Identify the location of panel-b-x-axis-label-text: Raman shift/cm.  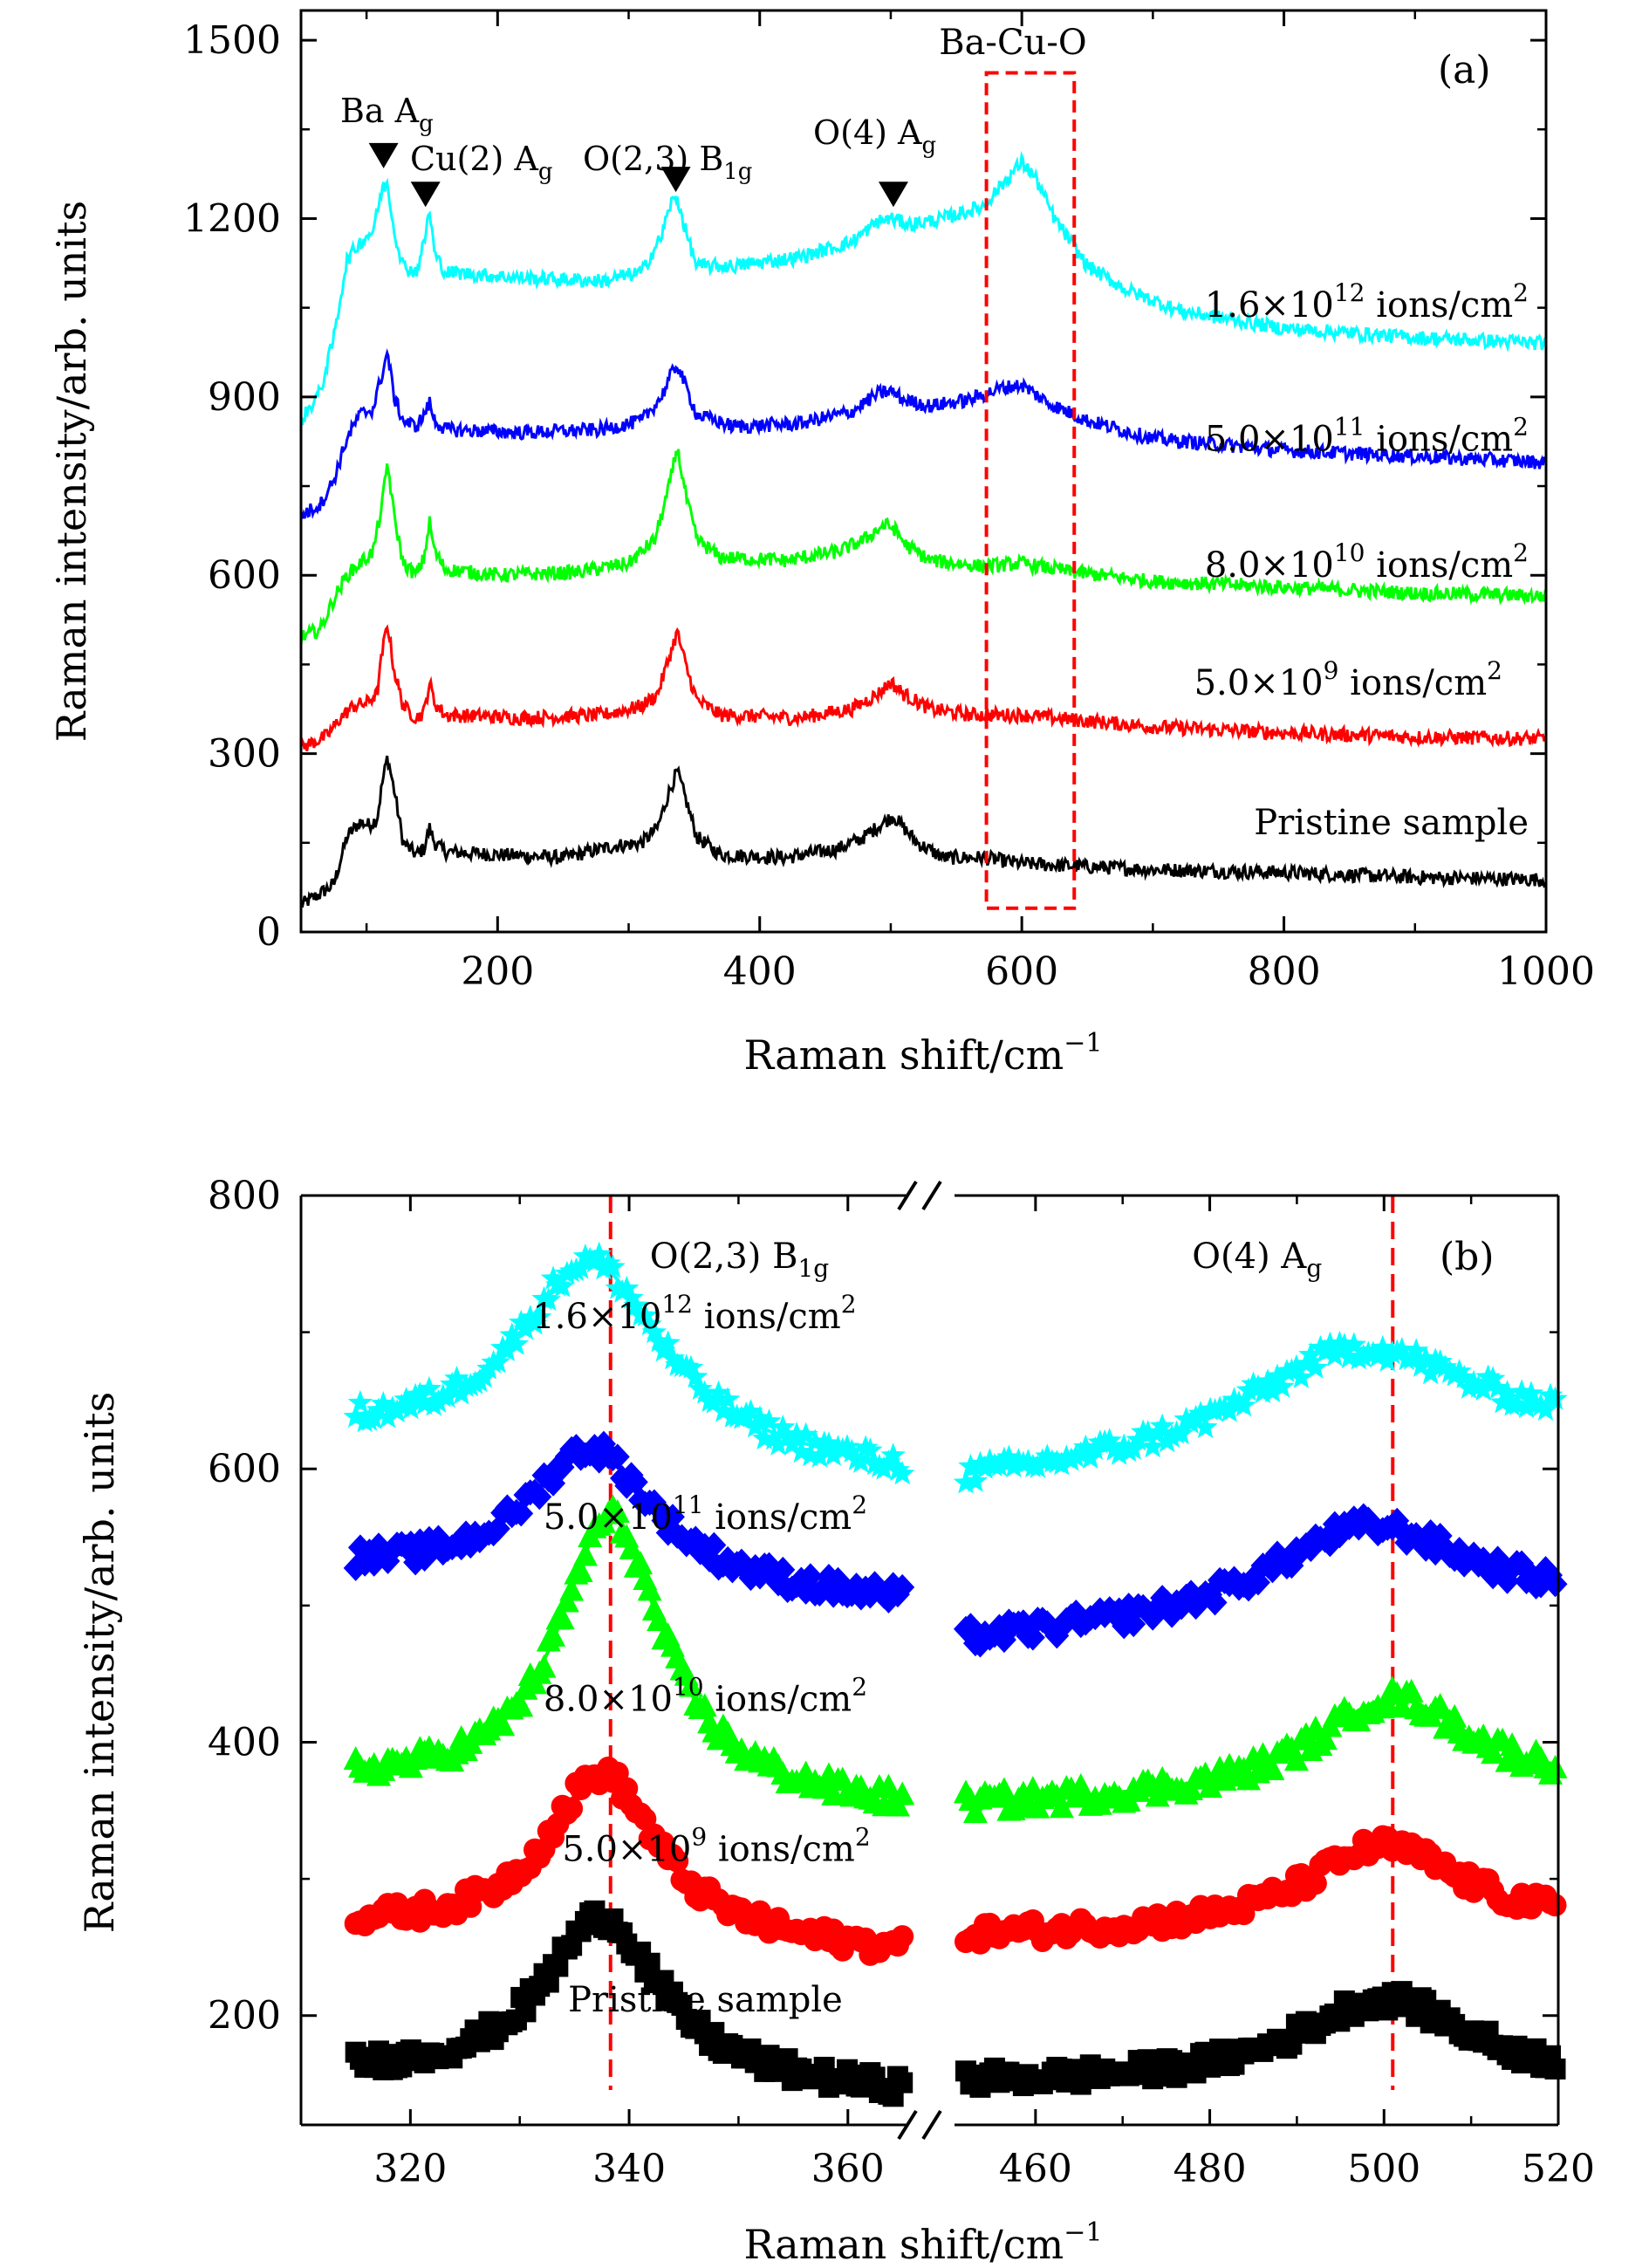
(904, 2244).